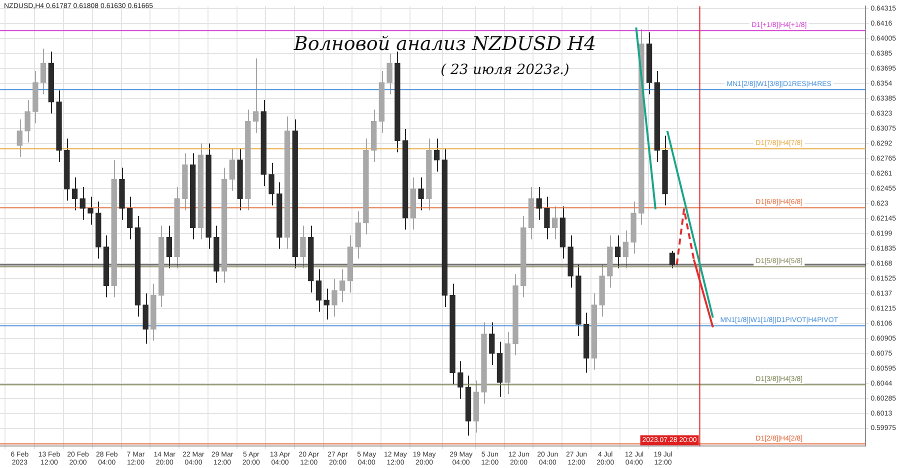 This screenshot has width=900, height=468. What do you see at coordinates (445, 44) in the screenshot?
I see `text: Волновой анализ NZDUSD H4` at bounding box center [445, 44].